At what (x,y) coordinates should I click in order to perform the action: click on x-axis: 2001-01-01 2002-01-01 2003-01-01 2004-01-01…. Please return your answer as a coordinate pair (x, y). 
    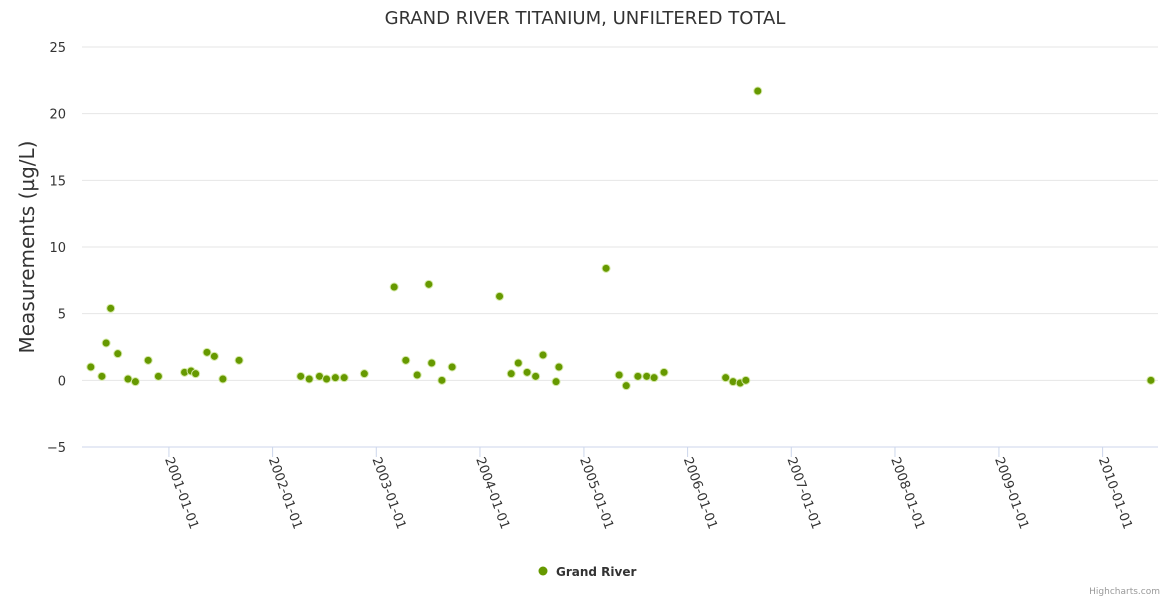
    Looking at the image, I should click on (648, 489).